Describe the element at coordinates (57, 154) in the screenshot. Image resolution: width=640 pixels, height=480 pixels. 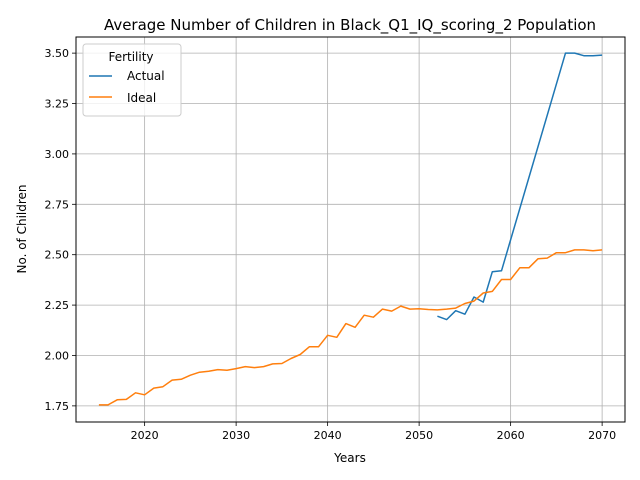
I see `y-tick-label: 3.00` at that location.